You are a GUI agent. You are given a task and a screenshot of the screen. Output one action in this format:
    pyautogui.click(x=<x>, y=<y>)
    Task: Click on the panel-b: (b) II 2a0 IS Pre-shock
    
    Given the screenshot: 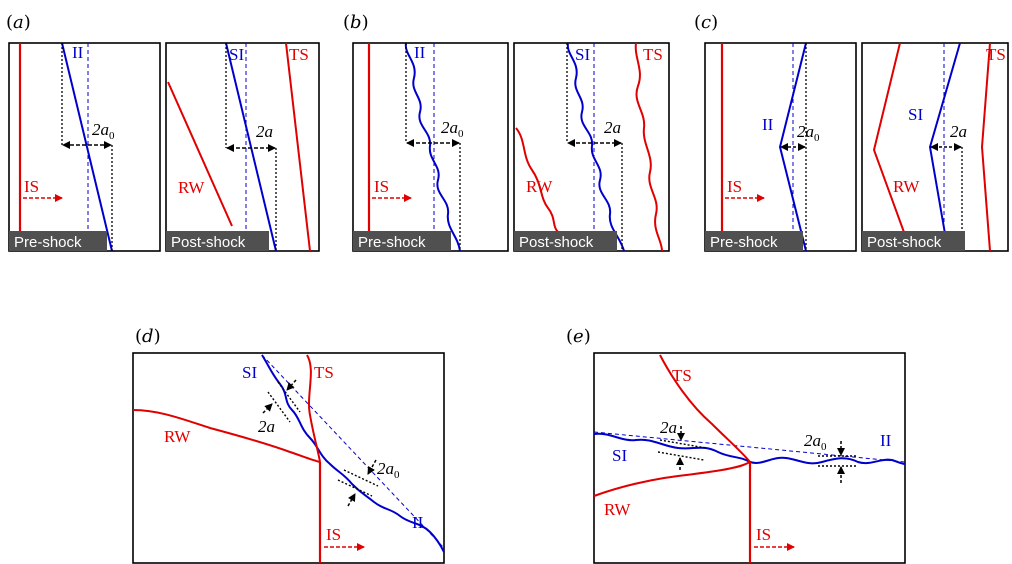 What is the action you would take?
    pyautogui.click(x=506, y=132)
    